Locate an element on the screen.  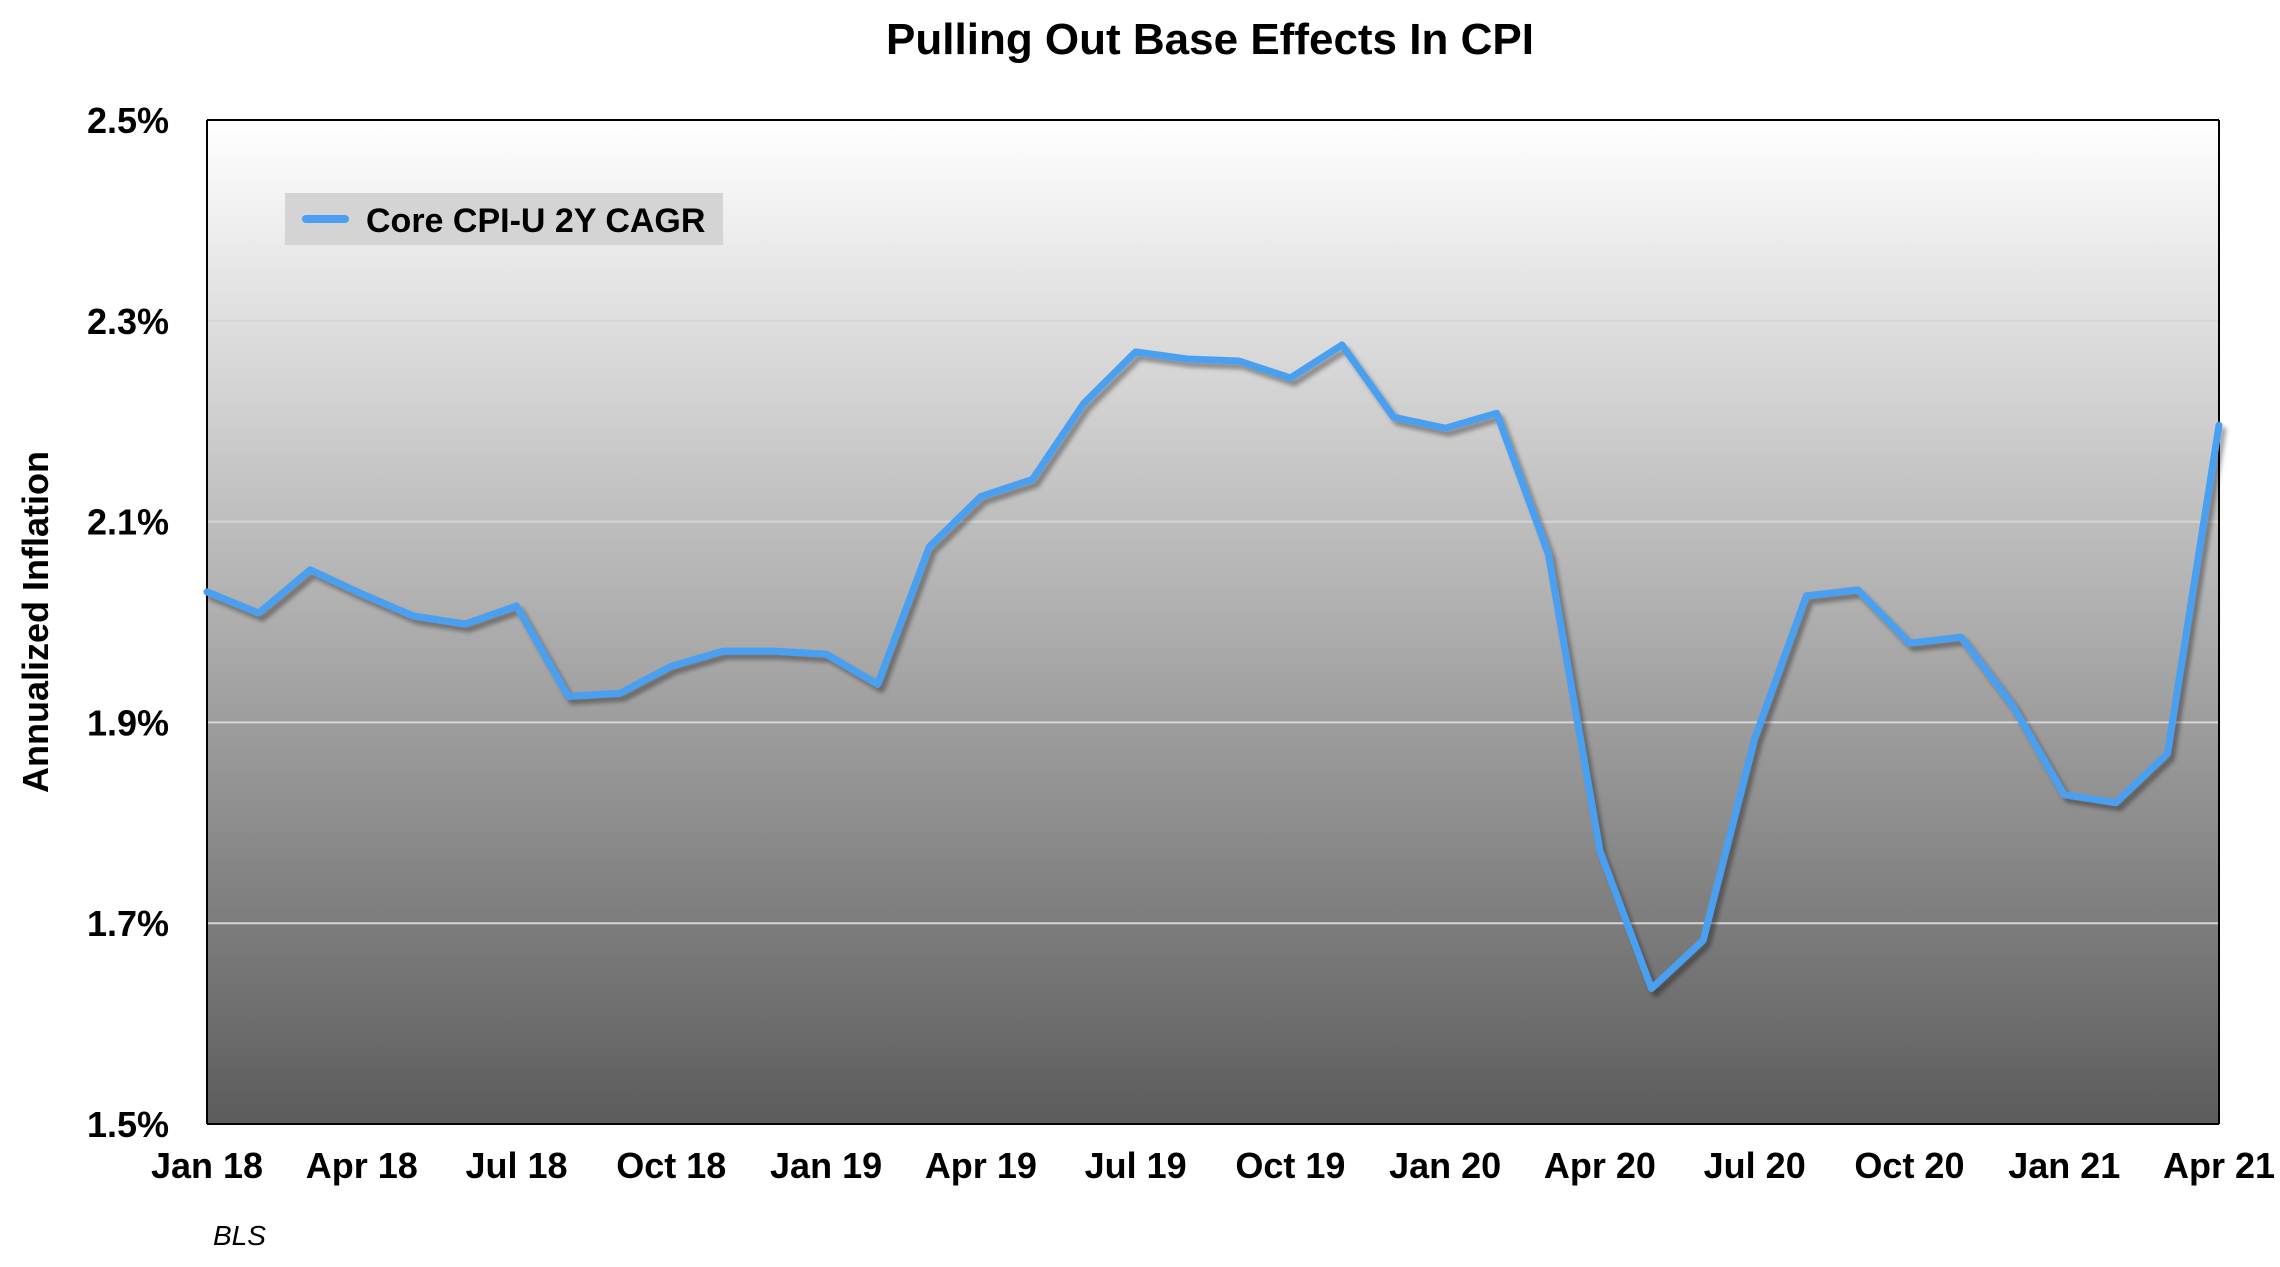
x-tick-label-jan-21: Jan 21 is located at coordinates (2064, 1165).